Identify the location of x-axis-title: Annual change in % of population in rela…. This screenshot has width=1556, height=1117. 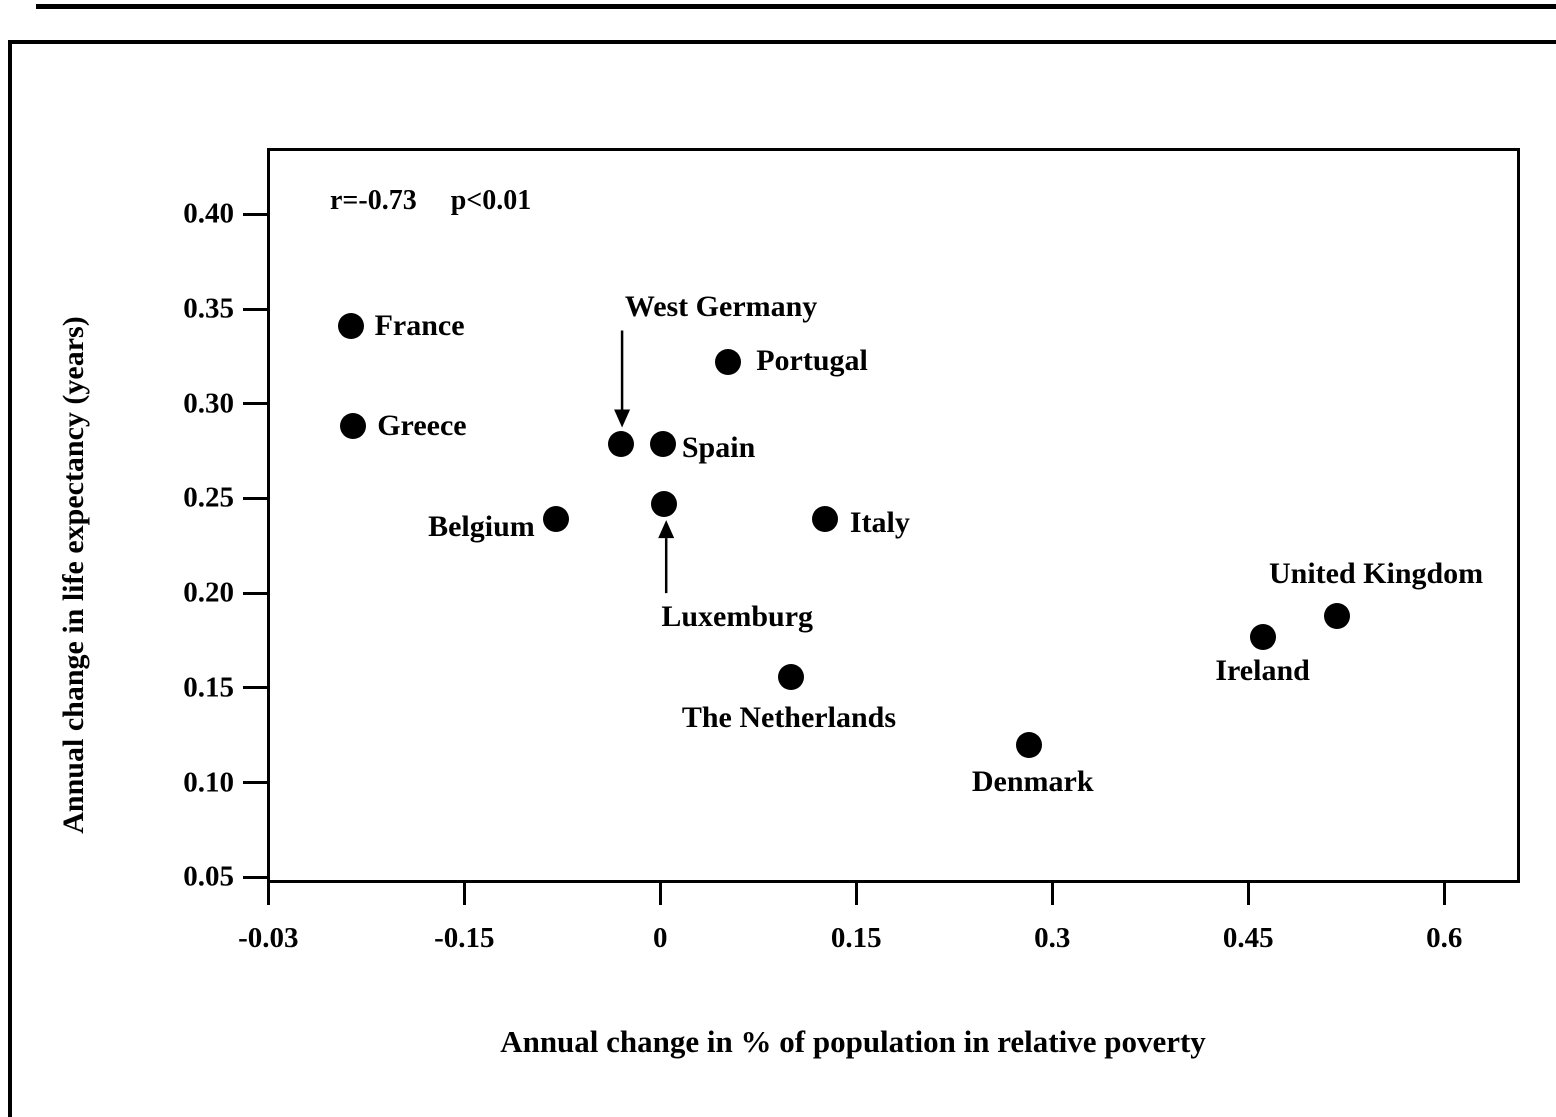
(853, 1041).